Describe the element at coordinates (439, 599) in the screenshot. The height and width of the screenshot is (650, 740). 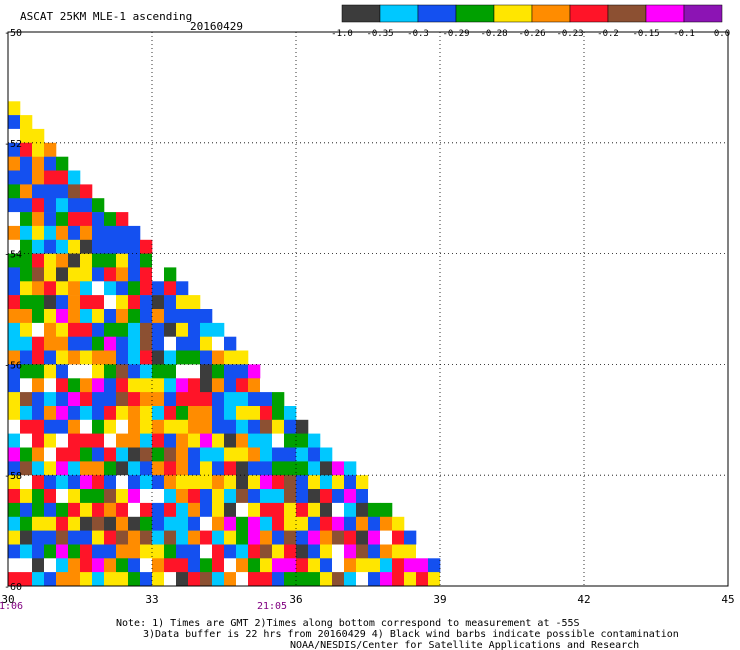
I see `x-tick-label: 39` at that location.